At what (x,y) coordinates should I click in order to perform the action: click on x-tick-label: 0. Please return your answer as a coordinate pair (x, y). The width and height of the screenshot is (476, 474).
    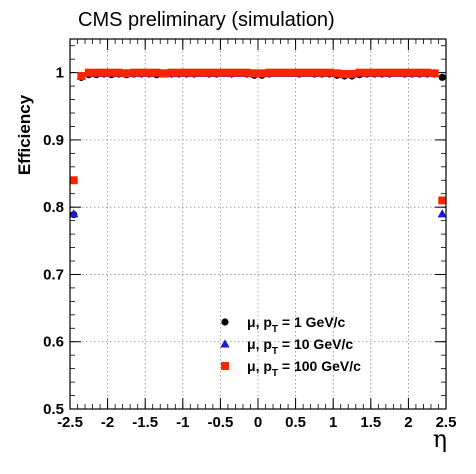
    Looking at the image, I should click on (258, 422).